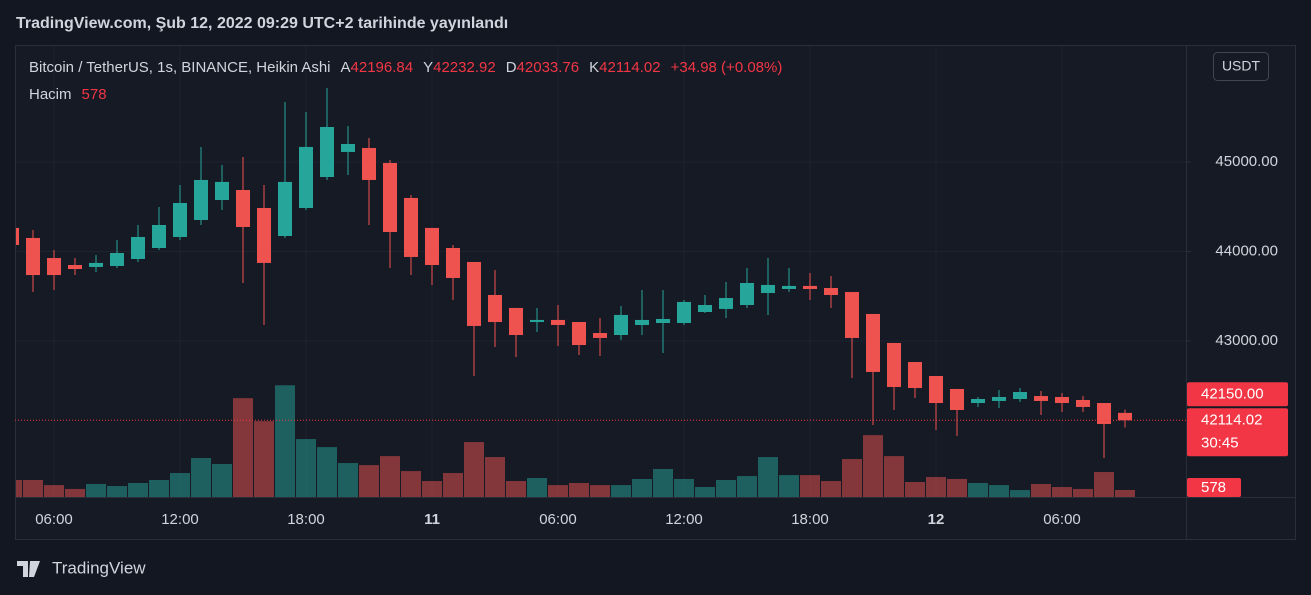  What do you see at coordinates (1214, 487) in the screenshot?
I see `volume-tag` at bounding box center [1214, 487].